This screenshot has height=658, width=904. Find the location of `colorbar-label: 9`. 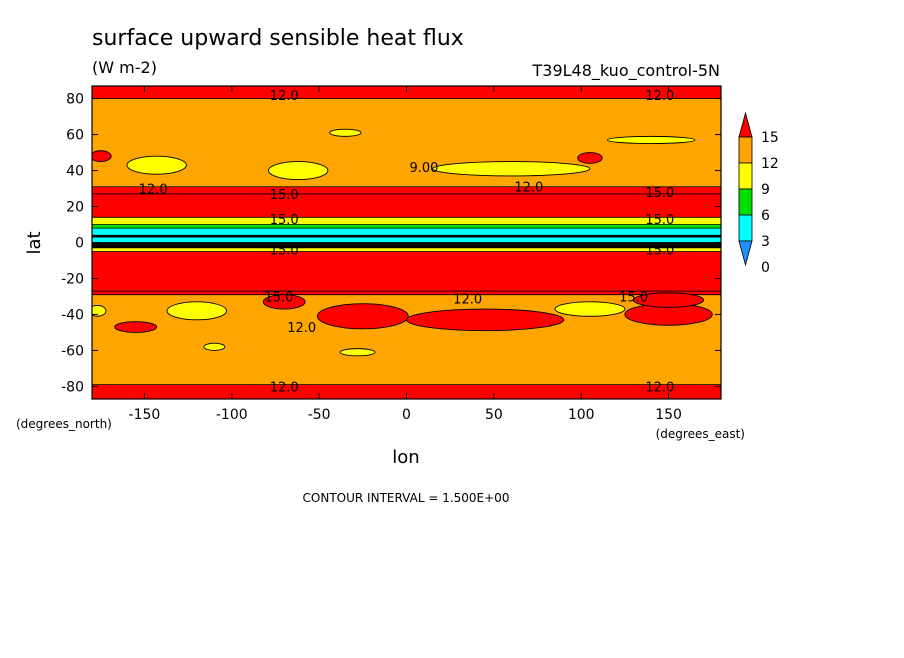

colorbar-label: 9 is located at coordinates (765, 190).